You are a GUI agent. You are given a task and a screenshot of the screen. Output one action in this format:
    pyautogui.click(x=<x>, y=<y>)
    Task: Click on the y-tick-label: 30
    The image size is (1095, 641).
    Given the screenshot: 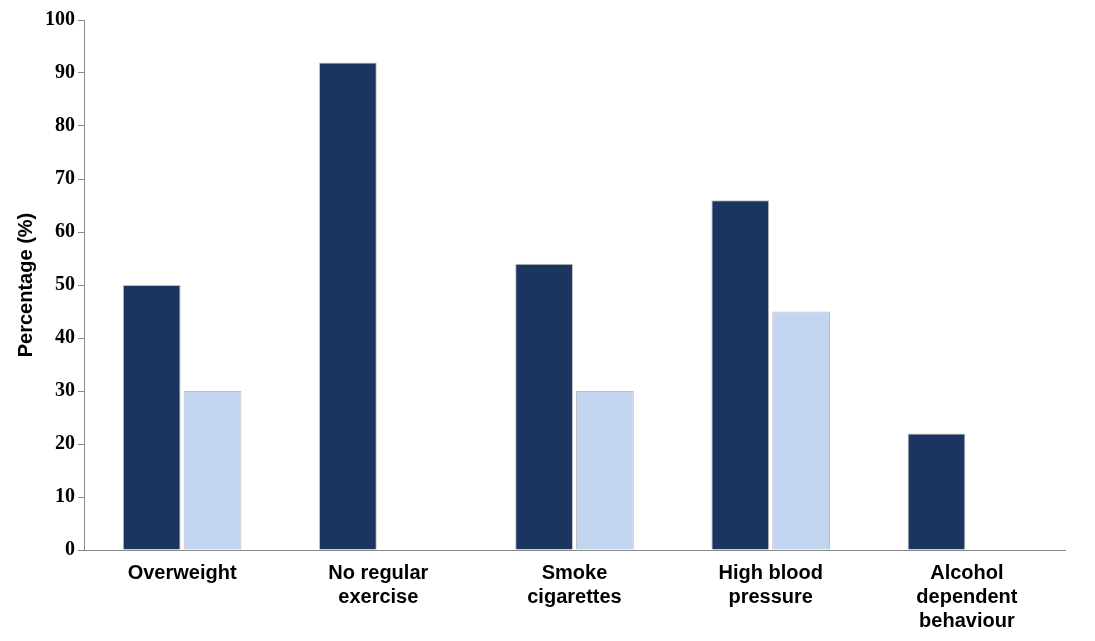 What is the action you would take?
    pyautogui.click(x=65, y=389)
    